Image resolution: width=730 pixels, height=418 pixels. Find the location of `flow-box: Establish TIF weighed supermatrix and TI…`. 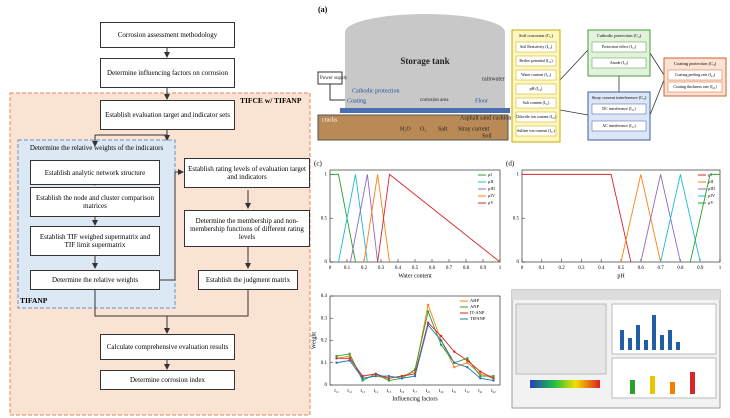

flow-box: Establish TIF weighed supermatrix and TI… is located at coordinates (95, 241).